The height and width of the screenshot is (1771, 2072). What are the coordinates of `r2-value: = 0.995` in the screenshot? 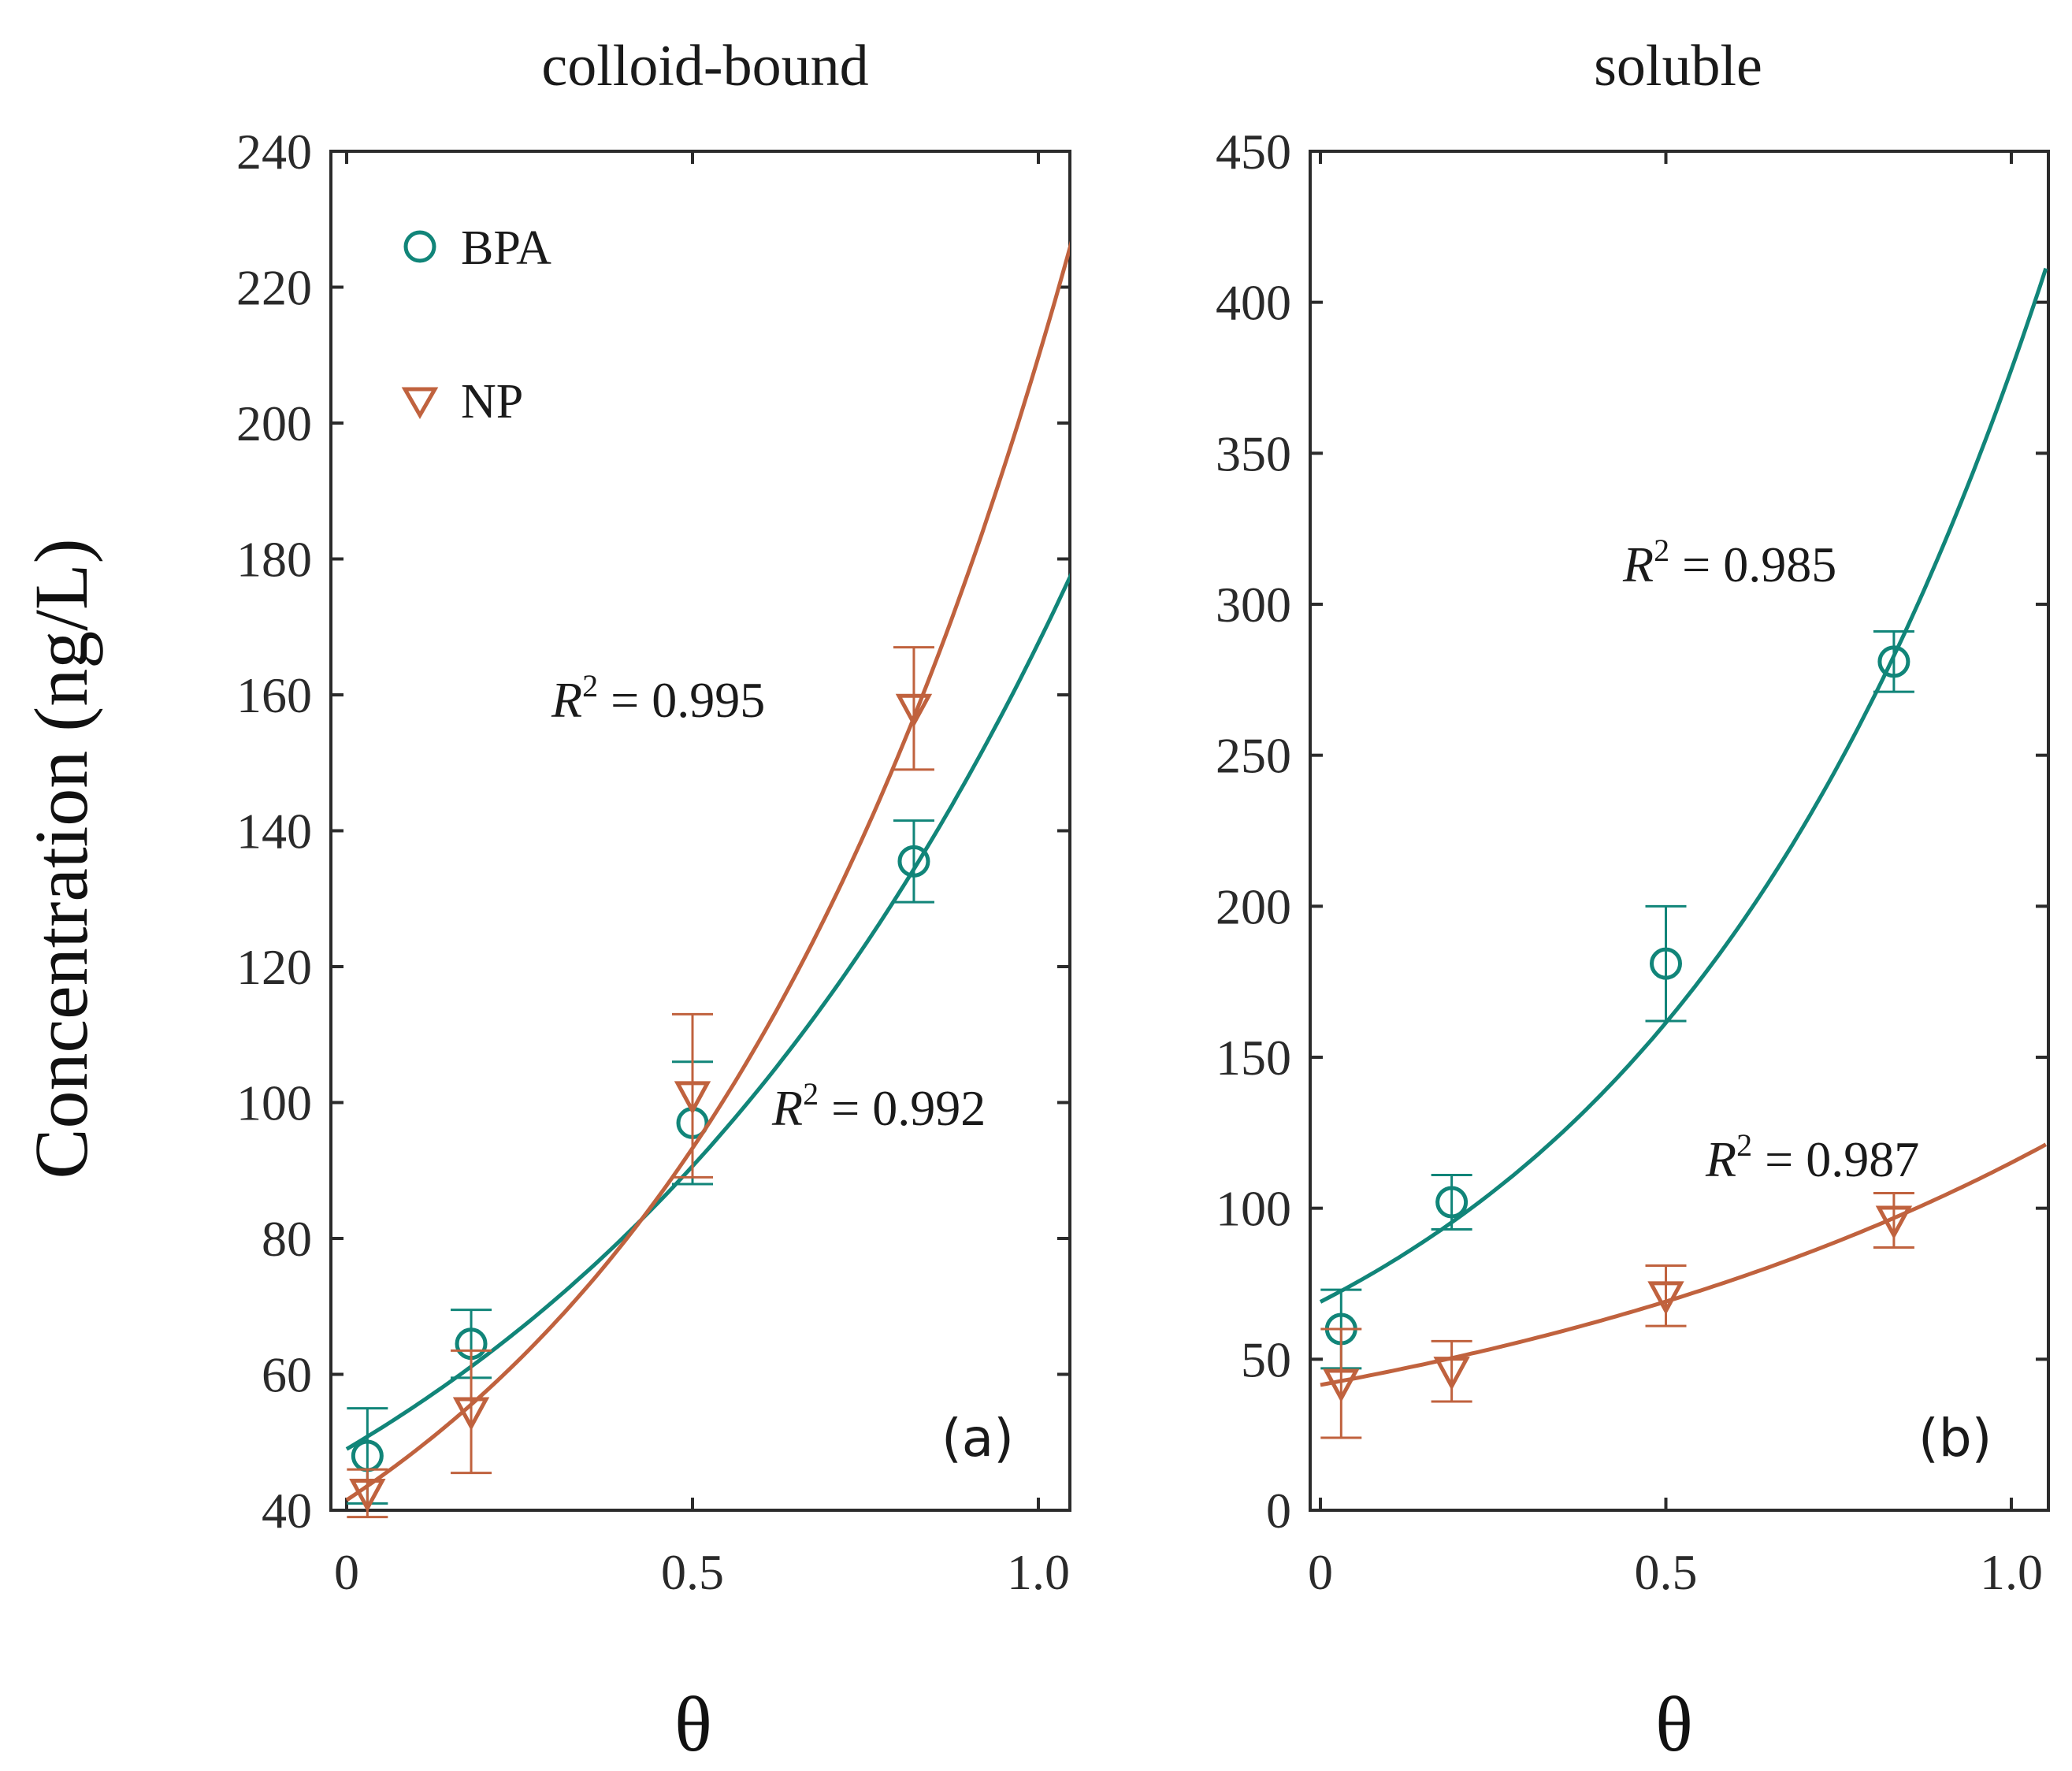 It's located at (681, 700).